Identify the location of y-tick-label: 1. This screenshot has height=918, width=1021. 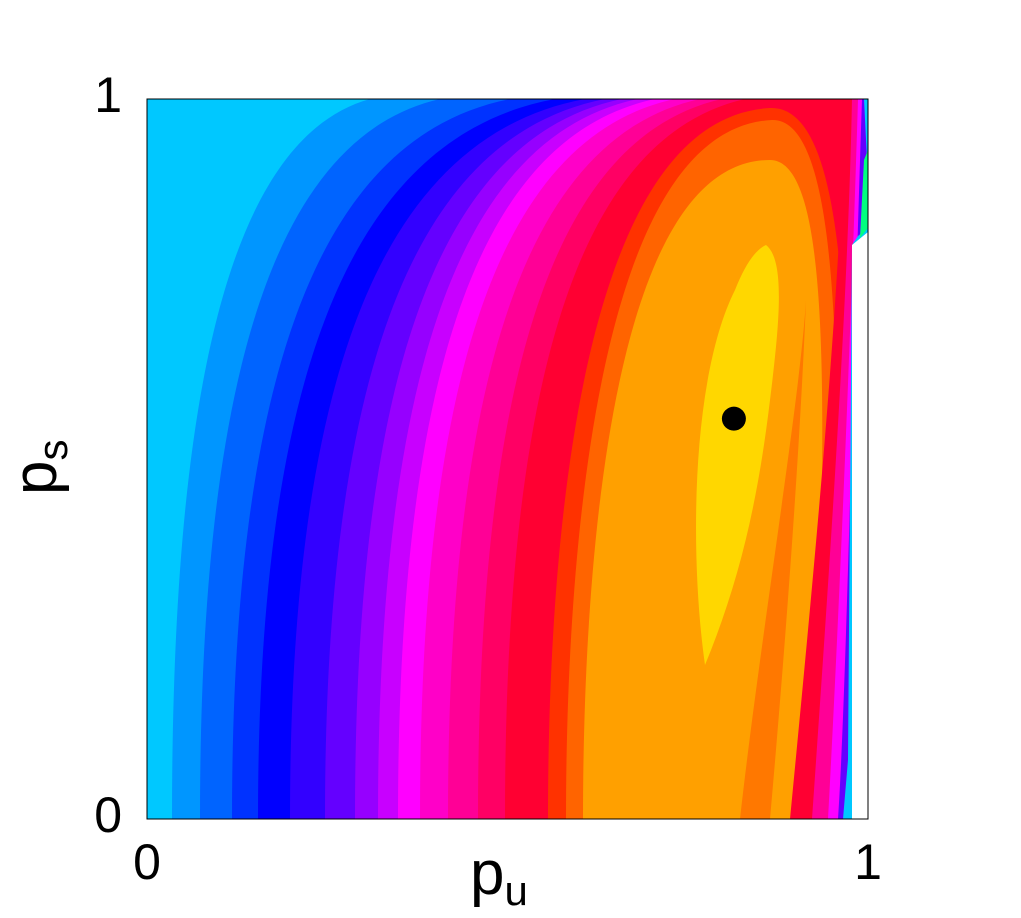
(108, 95).